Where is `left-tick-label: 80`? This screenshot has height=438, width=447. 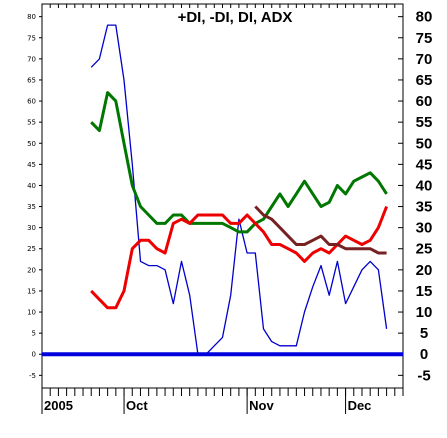 left-tick-label: 80 is located at coordinates (31, 17).